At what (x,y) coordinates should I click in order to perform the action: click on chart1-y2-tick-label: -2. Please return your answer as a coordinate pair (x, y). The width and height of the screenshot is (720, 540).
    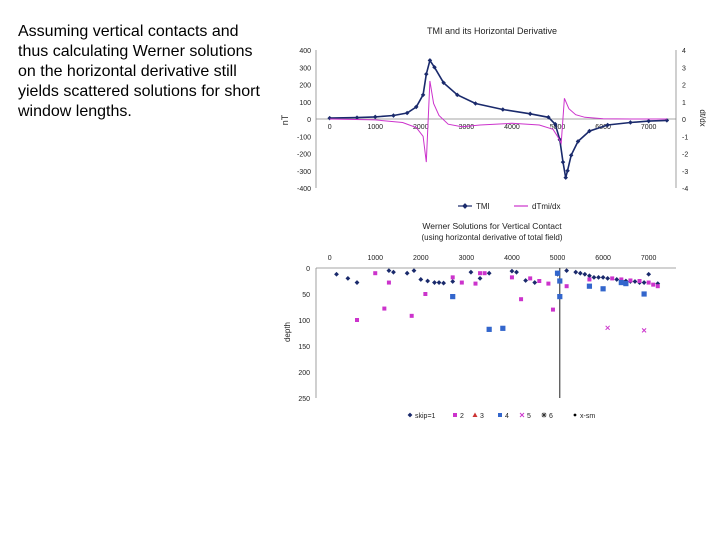
    Looking at the image, I should click on (685, 155).